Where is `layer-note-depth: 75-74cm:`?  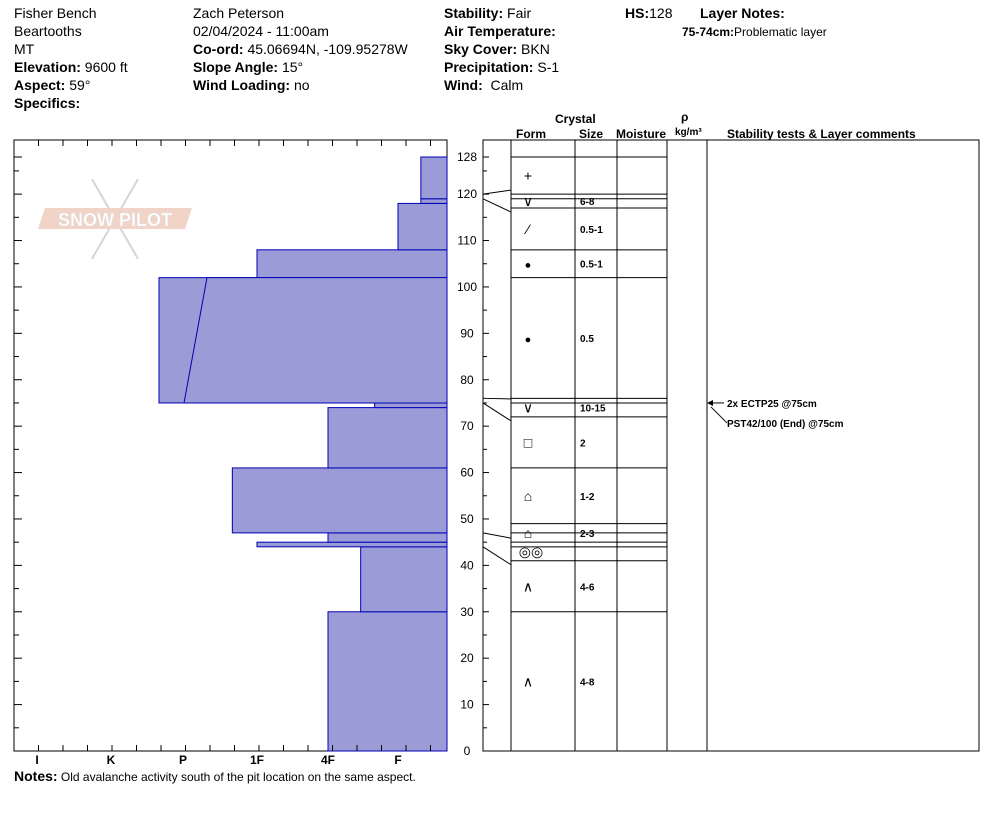 layer-note-depth: 75-74cm: is located at coordinates (708, 32).